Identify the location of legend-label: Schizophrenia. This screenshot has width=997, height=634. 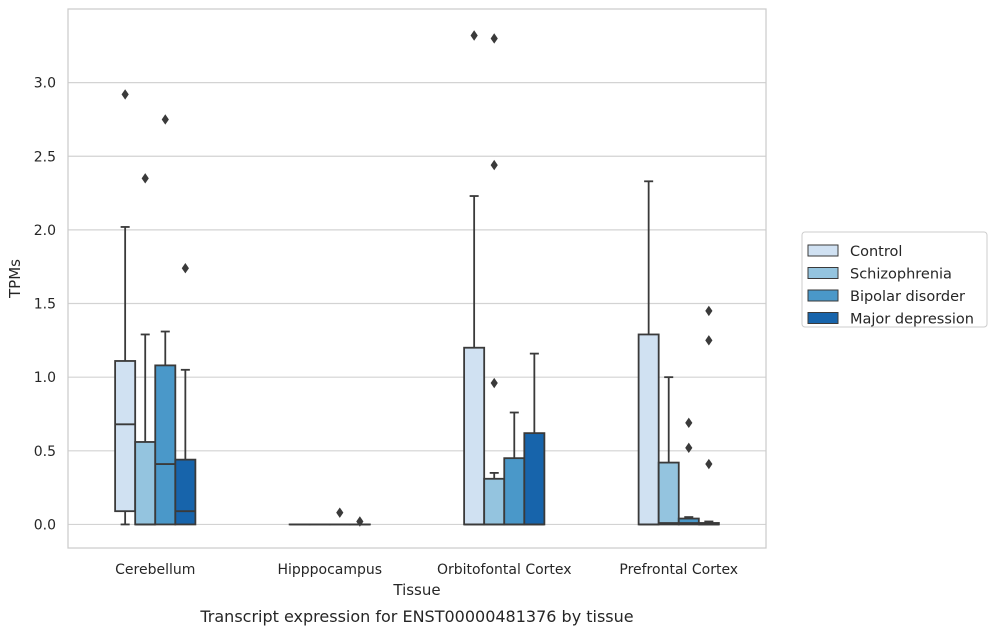
(901, 275).